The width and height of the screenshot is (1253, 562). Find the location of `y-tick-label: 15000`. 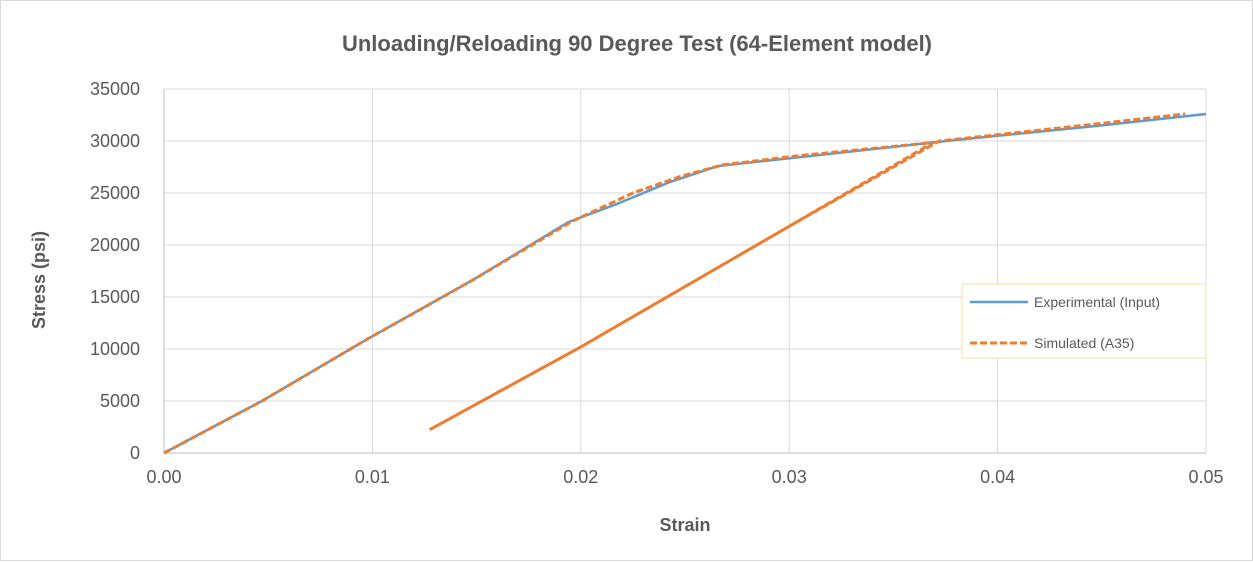

y-tick-label: 15000 is located at coordinates (115, 297).